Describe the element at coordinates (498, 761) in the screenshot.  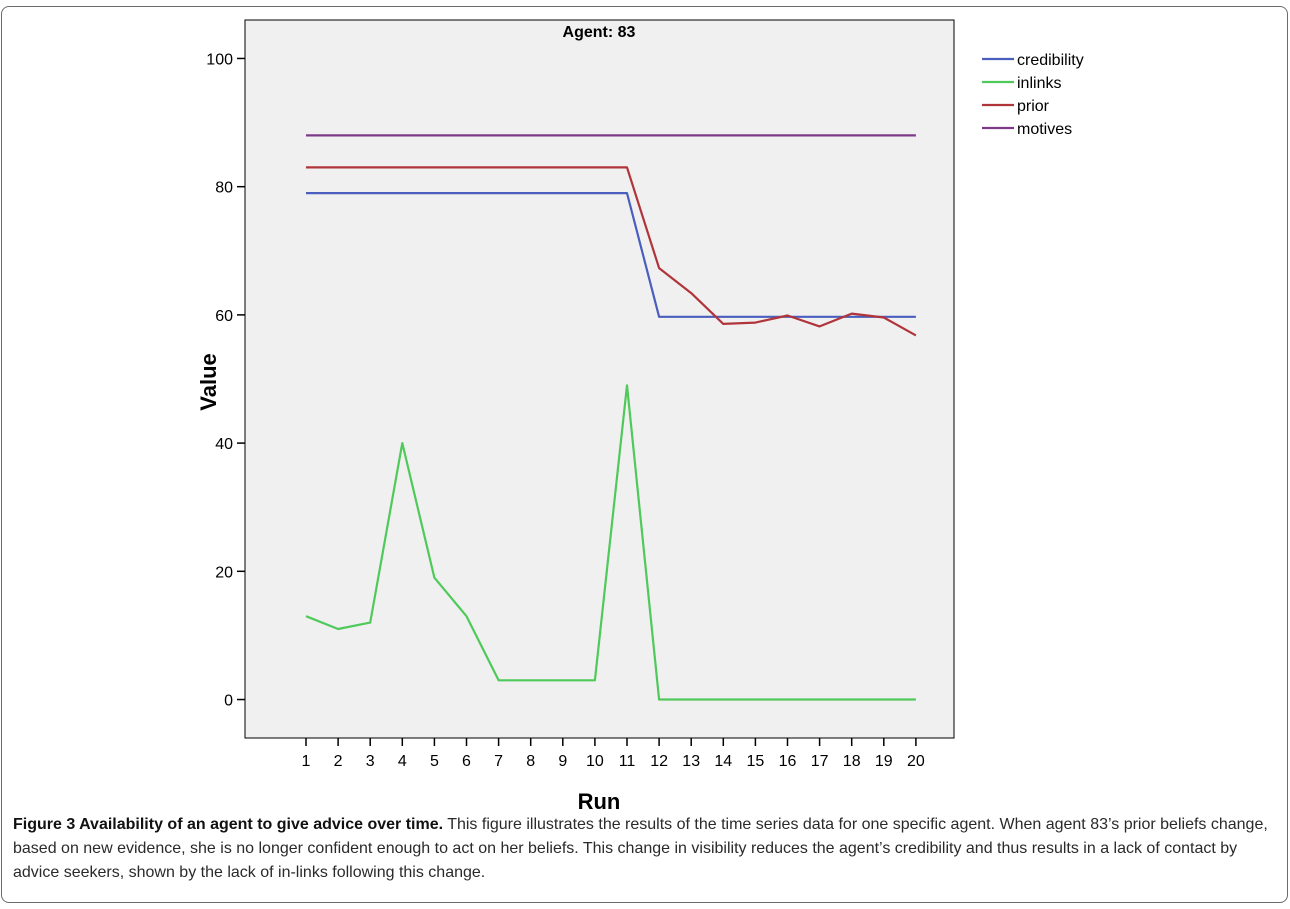
I see `x-tick-label: 7` at that location.